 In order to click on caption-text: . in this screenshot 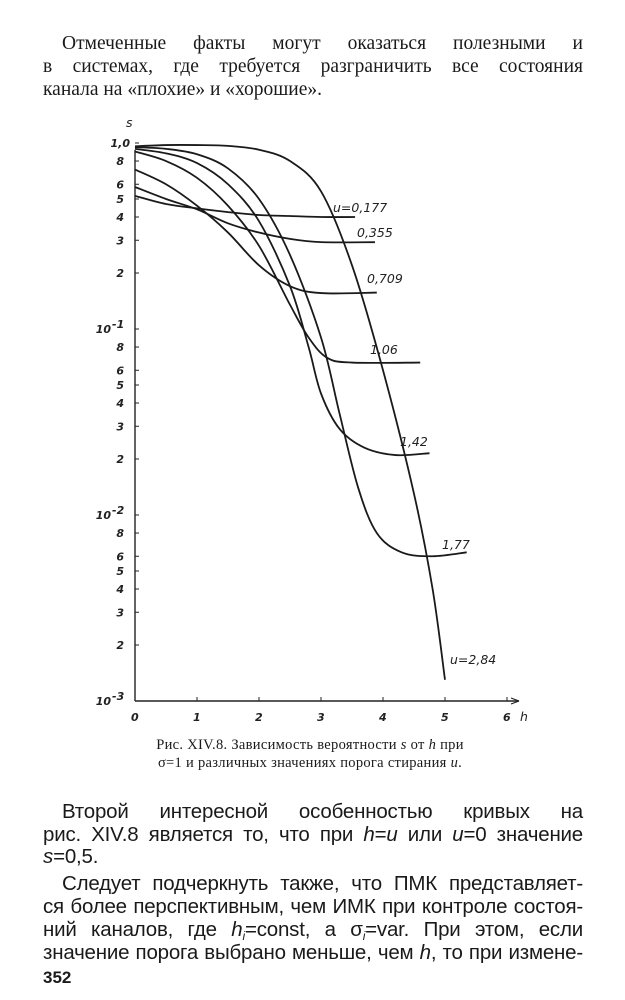, I will do `click(460, 763)`.